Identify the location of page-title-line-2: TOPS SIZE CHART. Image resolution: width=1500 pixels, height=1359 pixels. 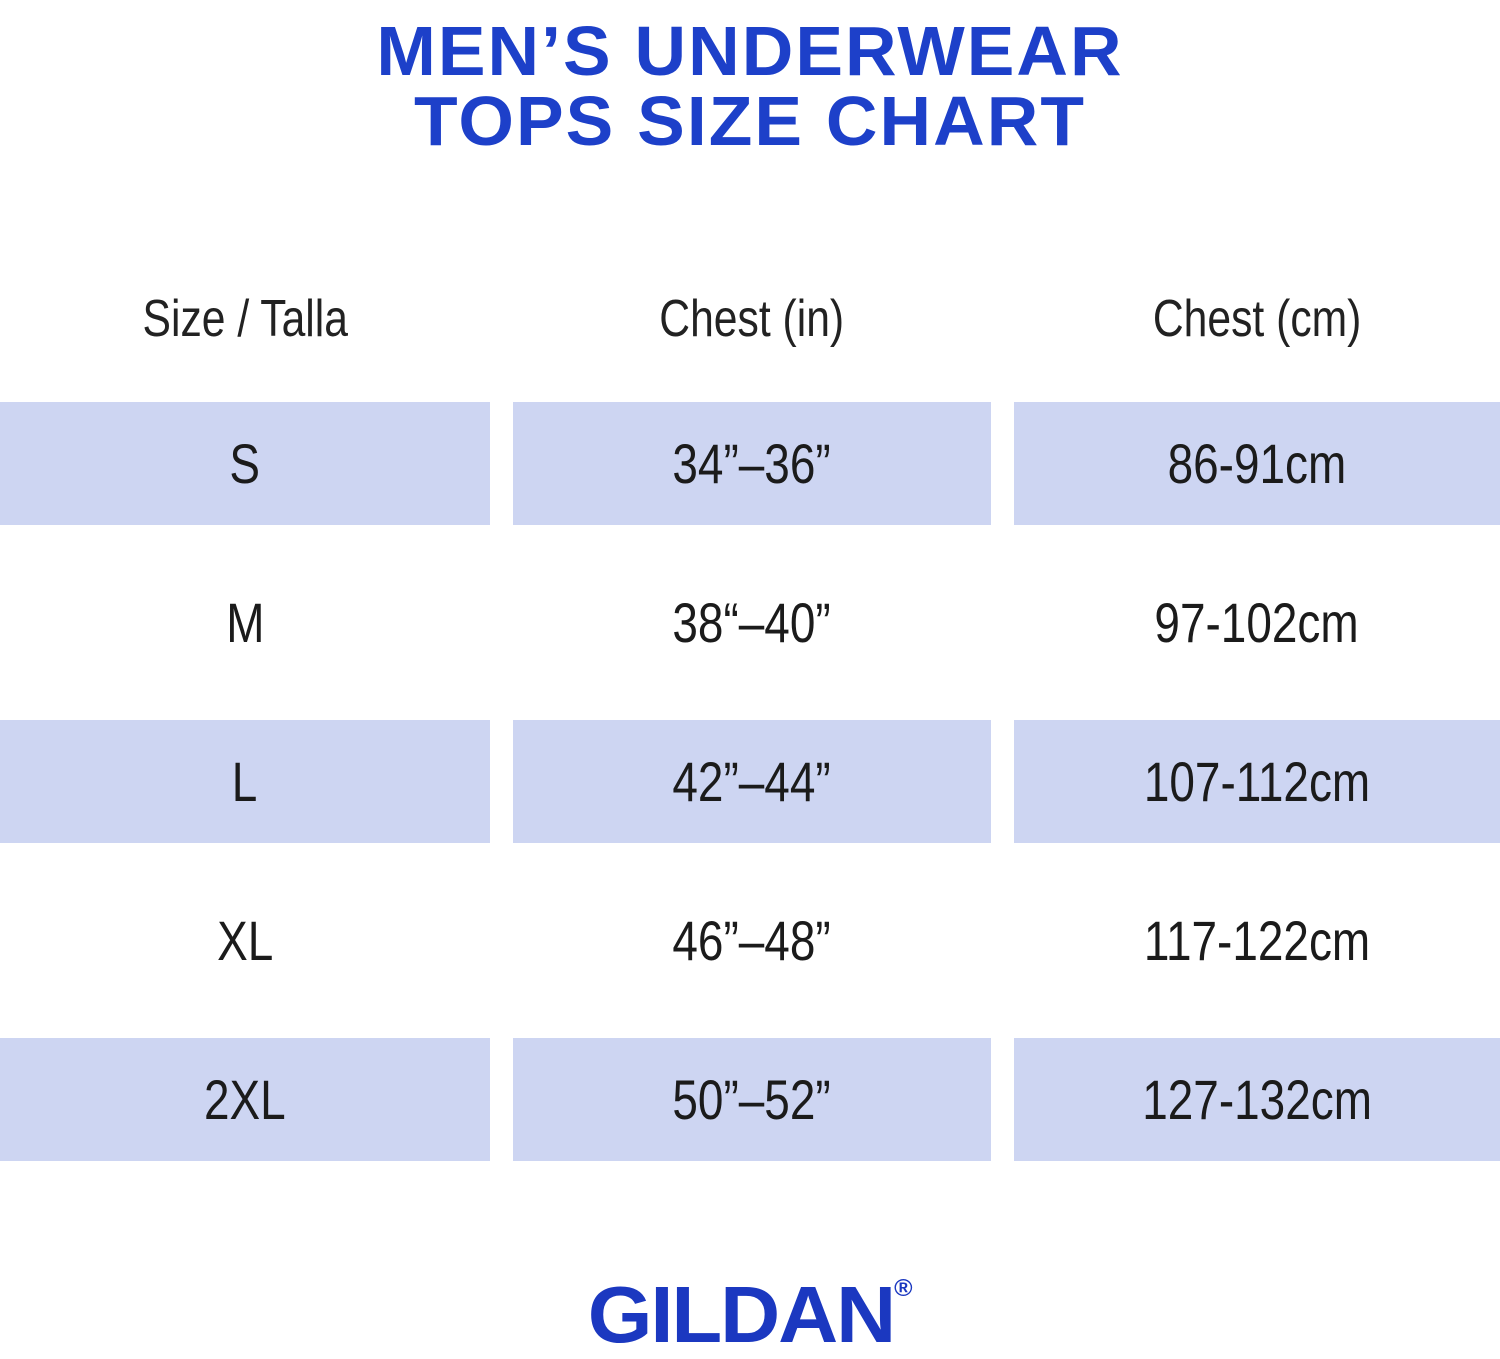
(750, 121).